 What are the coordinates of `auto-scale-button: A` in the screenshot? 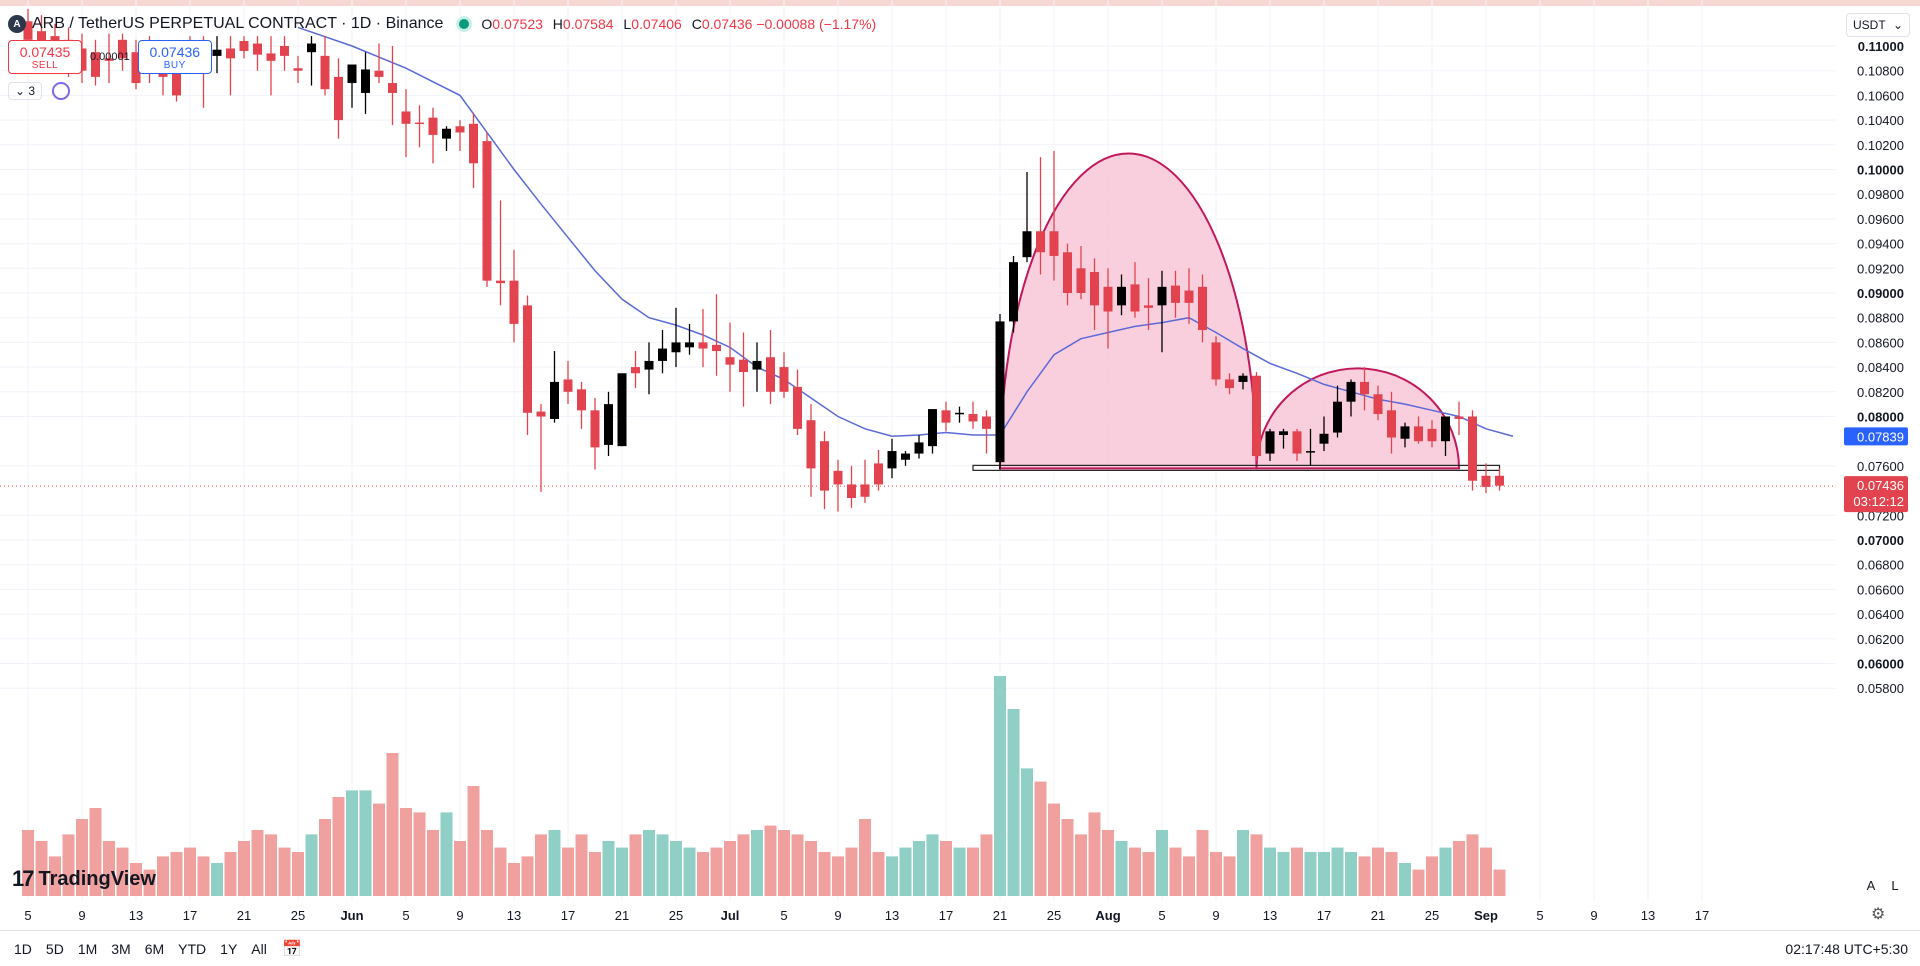 It's located at (1871, 885).